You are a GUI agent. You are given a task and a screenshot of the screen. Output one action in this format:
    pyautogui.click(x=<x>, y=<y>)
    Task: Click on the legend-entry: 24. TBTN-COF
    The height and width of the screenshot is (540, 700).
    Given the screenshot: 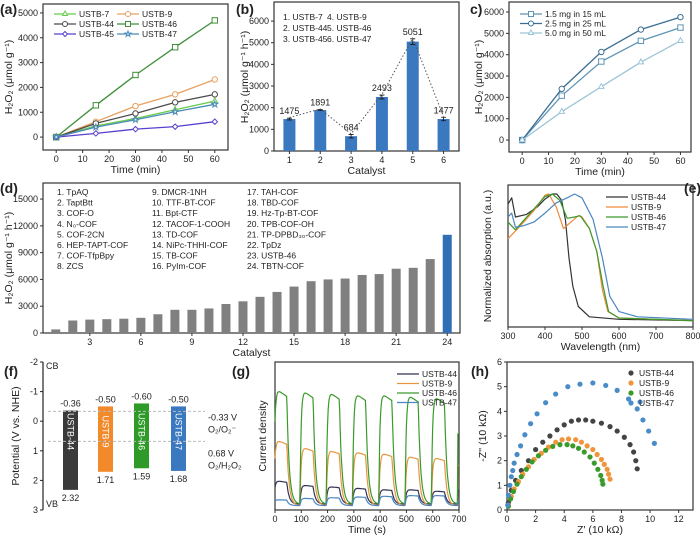 What is the action you would take?
    pyautogui.click(x=275, y=266)
    